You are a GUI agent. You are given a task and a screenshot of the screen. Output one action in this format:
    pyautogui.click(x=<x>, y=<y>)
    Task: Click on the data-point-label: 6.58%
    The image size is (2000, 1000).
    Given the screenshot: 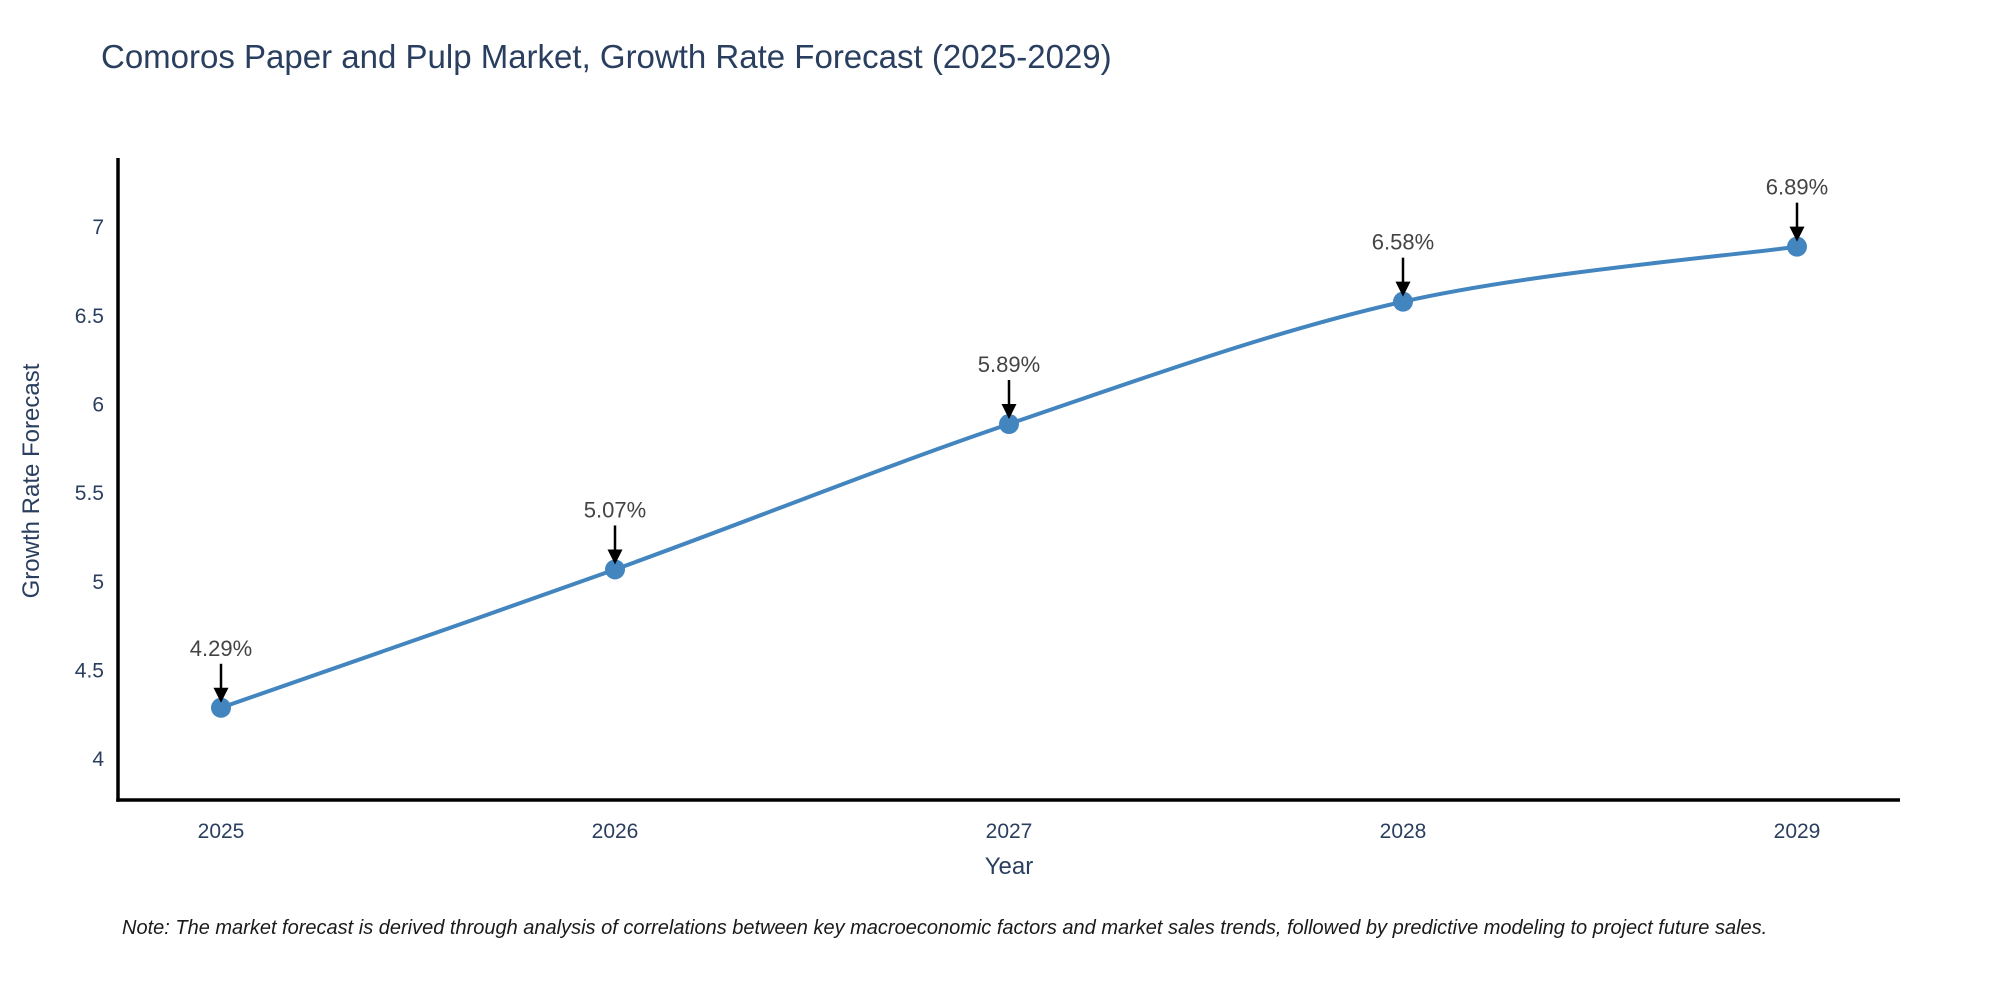 What is the action you would take?
    pyautogui.click(x=1403, y=242)
    